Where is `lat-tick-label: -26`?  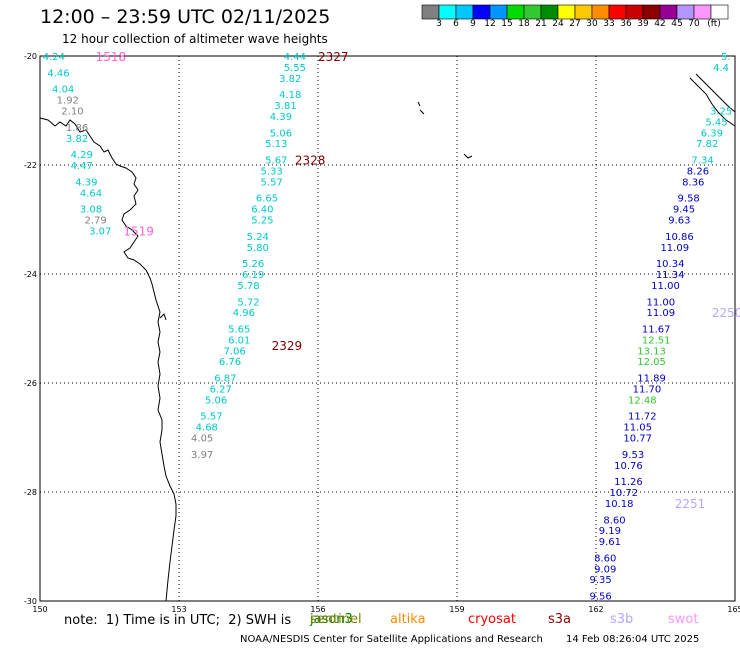 lat-tick-label: -26 is located at coordinates (30, 383).